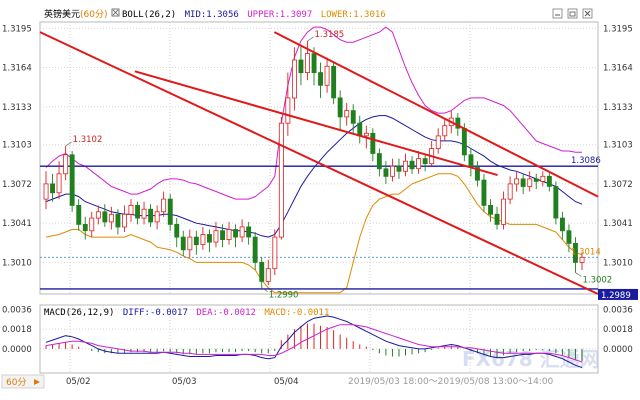  I want to click on restore-icon, so click(572, 13).